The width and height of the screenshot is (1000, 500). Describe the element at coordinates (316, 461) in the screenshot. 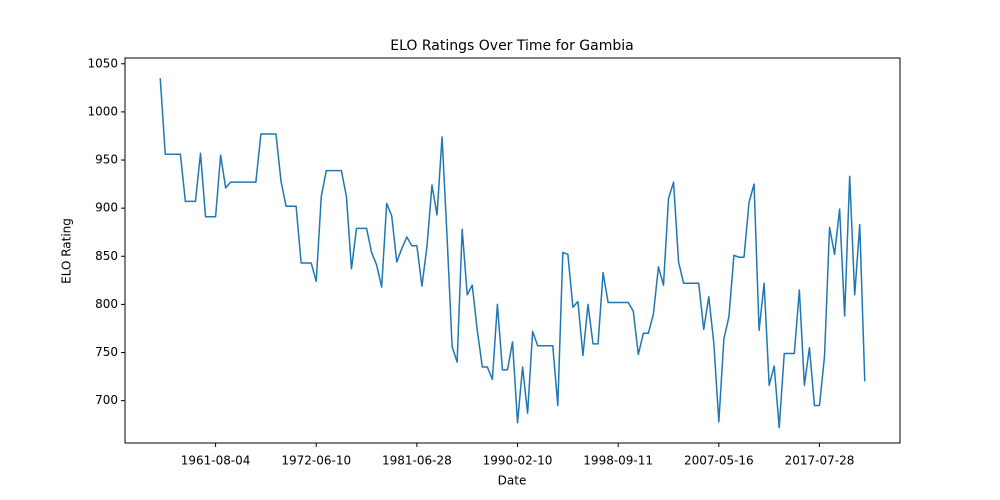

I see `x-tick-label: 1972-06-10` at that location.